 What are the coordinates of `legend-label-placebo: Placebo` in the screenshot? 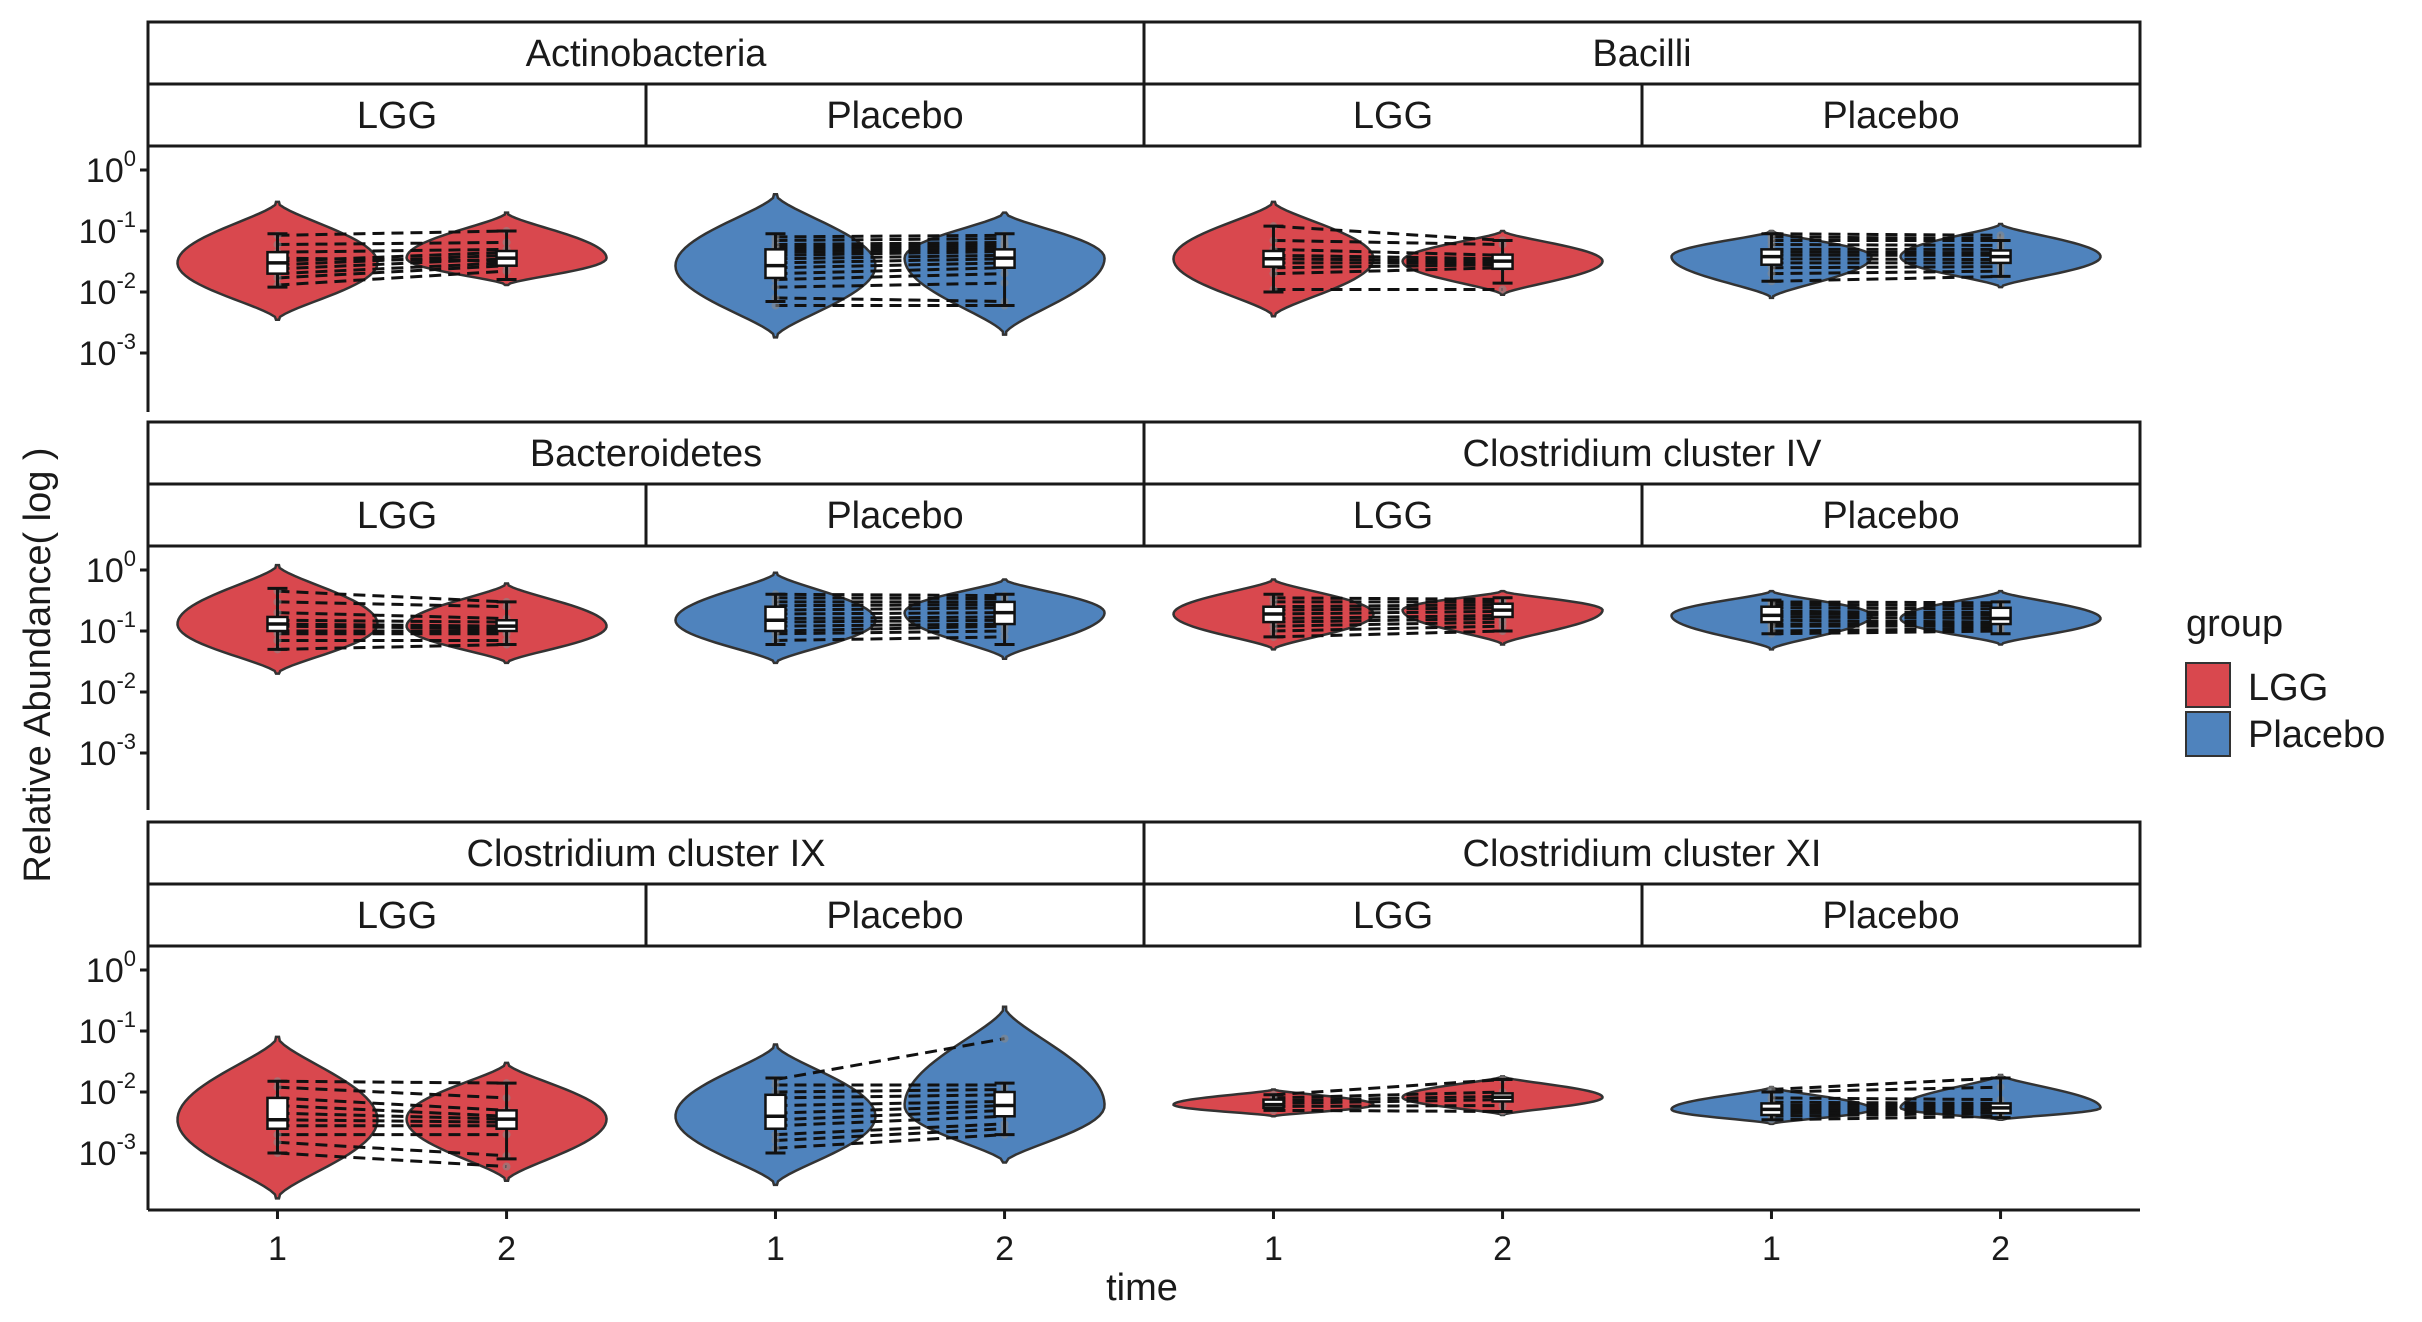 It's located at (2316, 735).